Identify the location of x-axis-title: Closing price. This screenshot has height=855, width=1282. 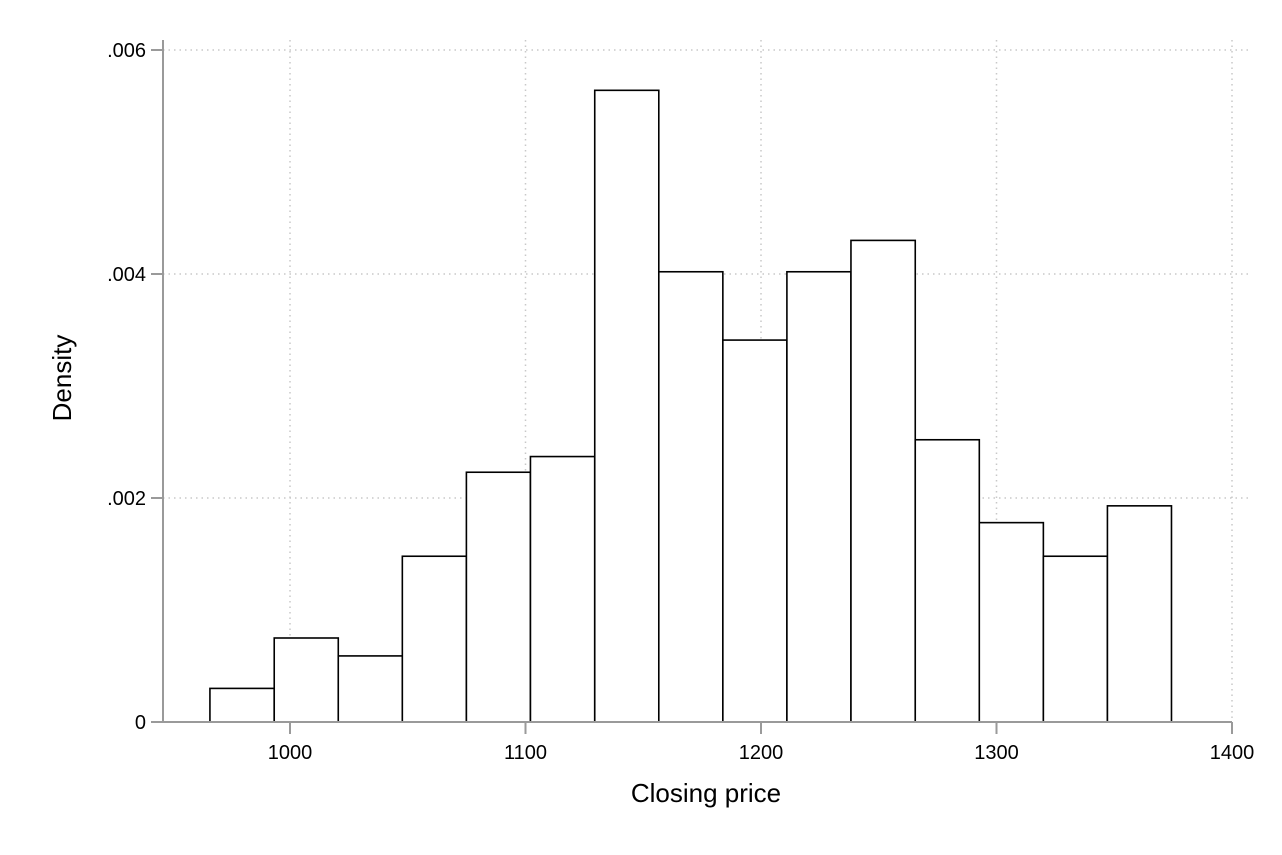
(706, 793).